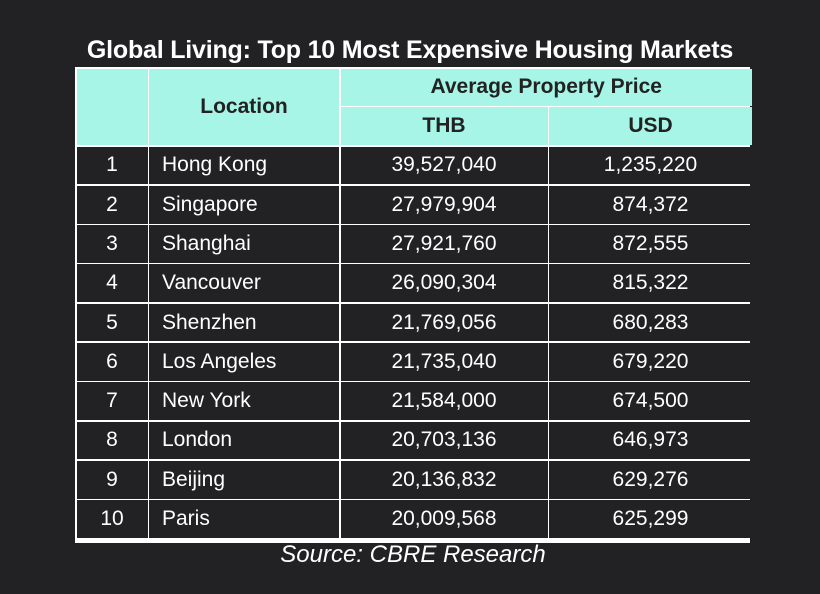 Image resolution: width=820 pixels, height=594 pixels. I want to click on usd-price-cell: 874,372, so click(650, 204).